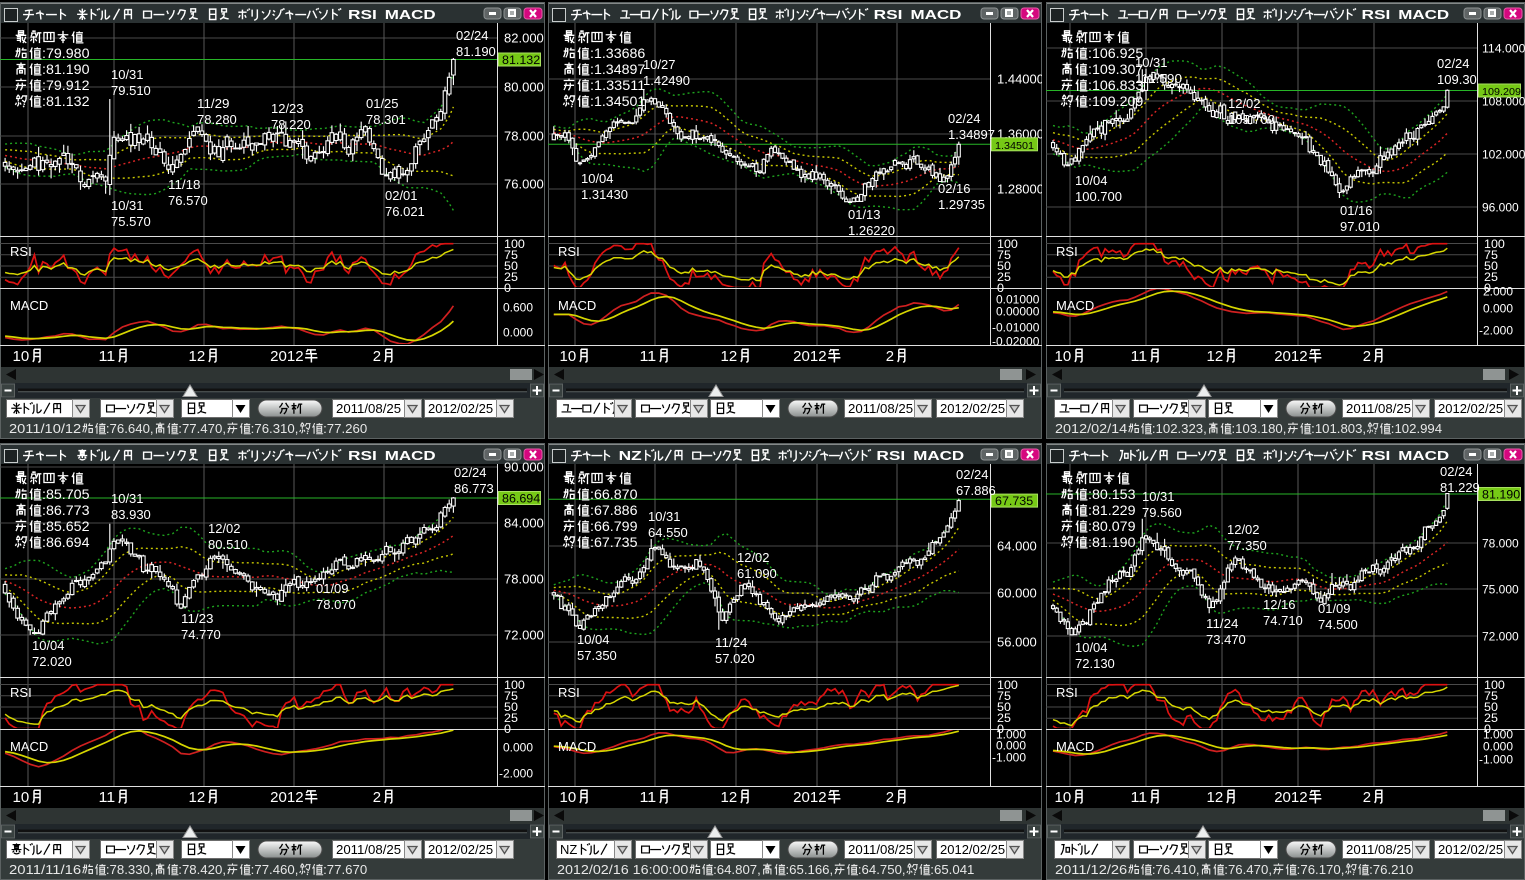  I want to click on svg-text: 1.34501, so click(1014, 146).